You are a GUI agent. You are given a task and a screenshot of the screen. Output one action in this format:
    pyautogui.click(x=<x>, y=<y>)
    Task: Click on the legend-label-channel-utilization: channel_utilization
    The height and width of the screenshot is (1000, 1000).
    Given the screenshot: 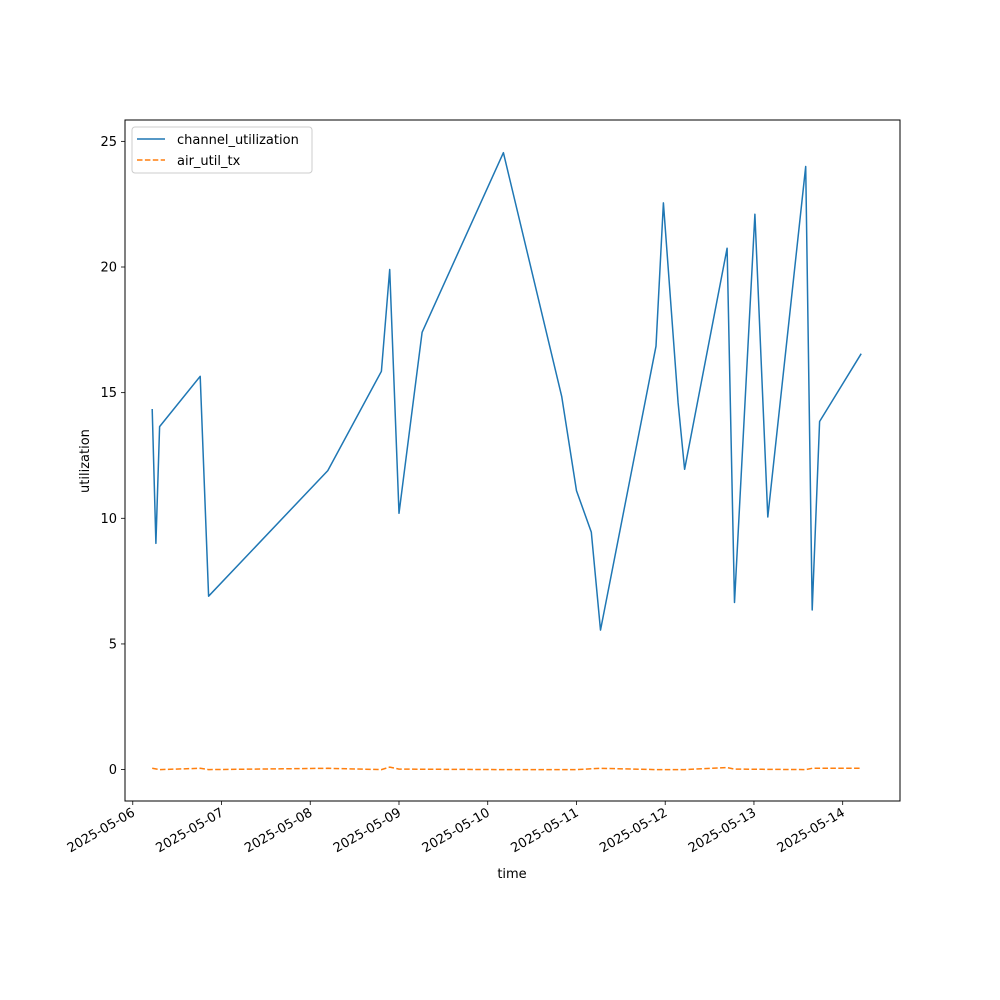 What is the action you would take?
    pyautogui.click(x=238, y=140)
    